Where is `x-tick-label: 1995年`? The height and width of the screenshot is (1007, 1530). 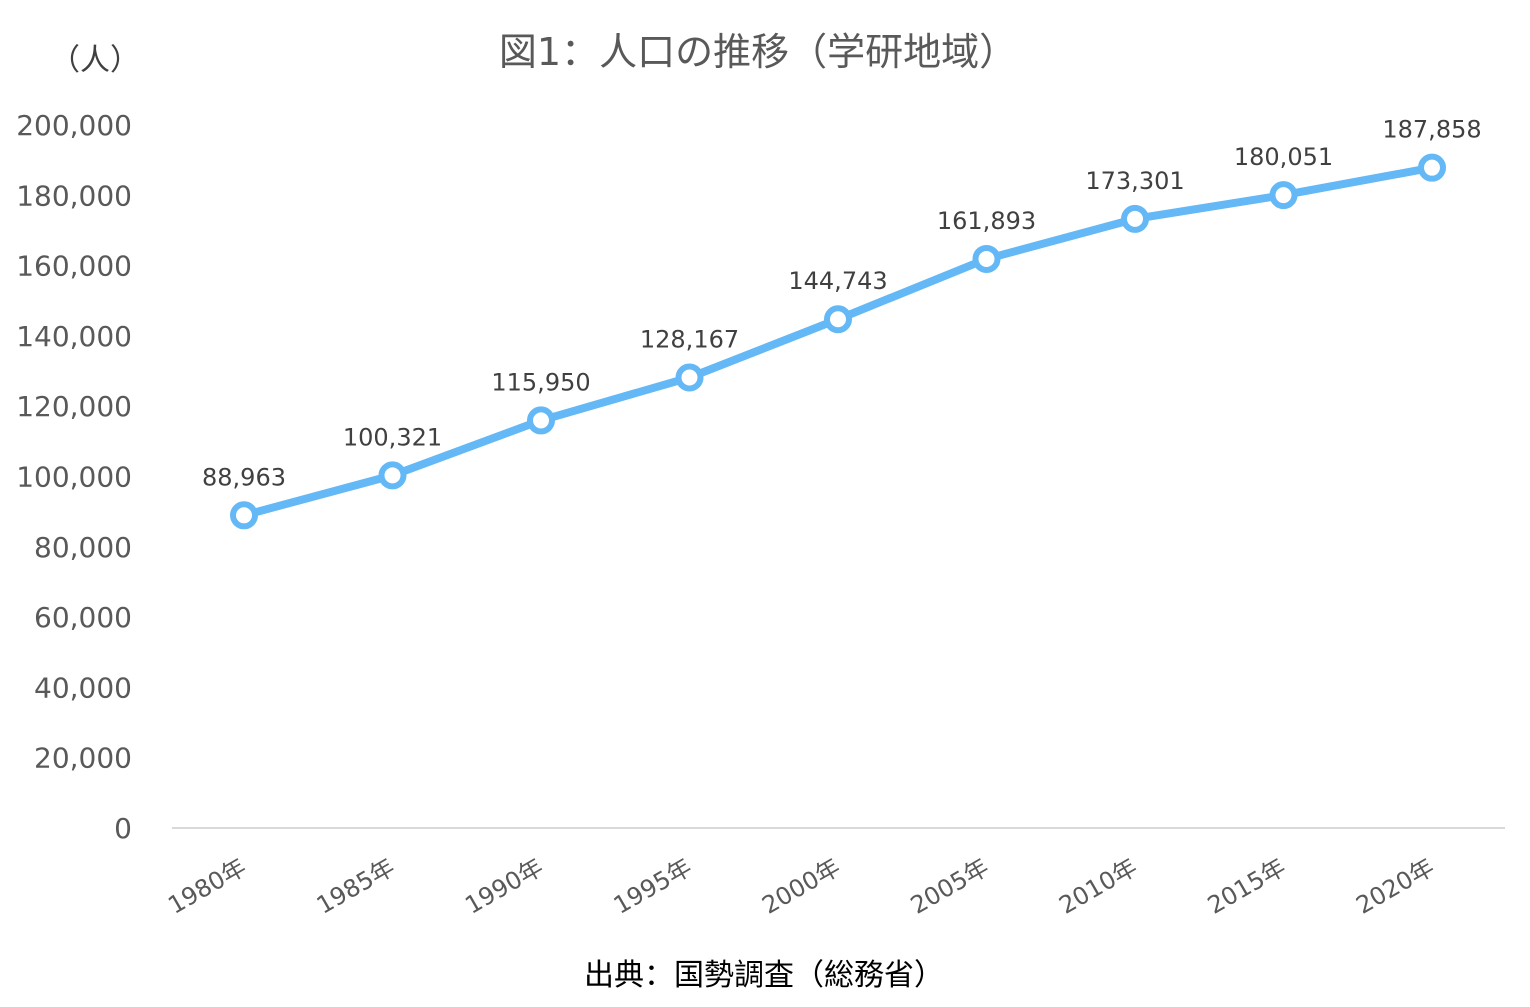 x-tick-label: 1995年 is located at coordinates (653, 886).